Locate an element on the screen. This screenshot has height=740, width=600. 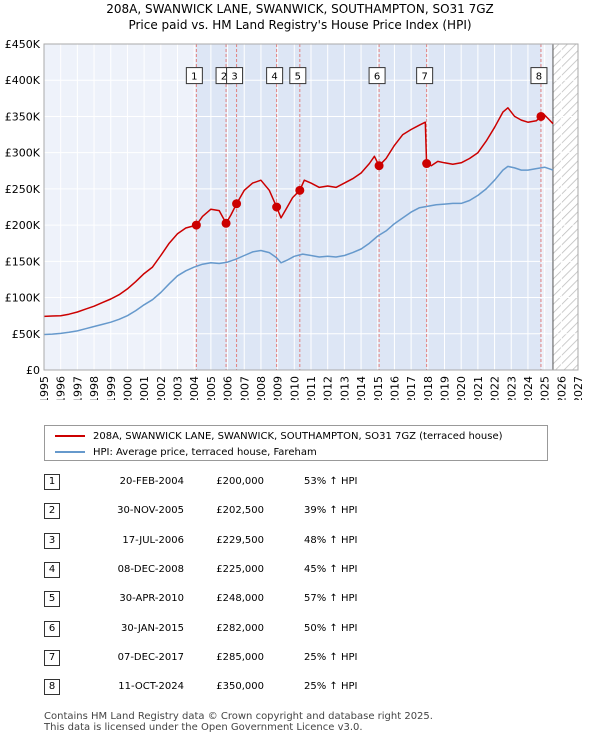
sales-table-row: 4 08-DEC-2008 £225,000 45% ↑ HPI is located at coordinates (304, 570).